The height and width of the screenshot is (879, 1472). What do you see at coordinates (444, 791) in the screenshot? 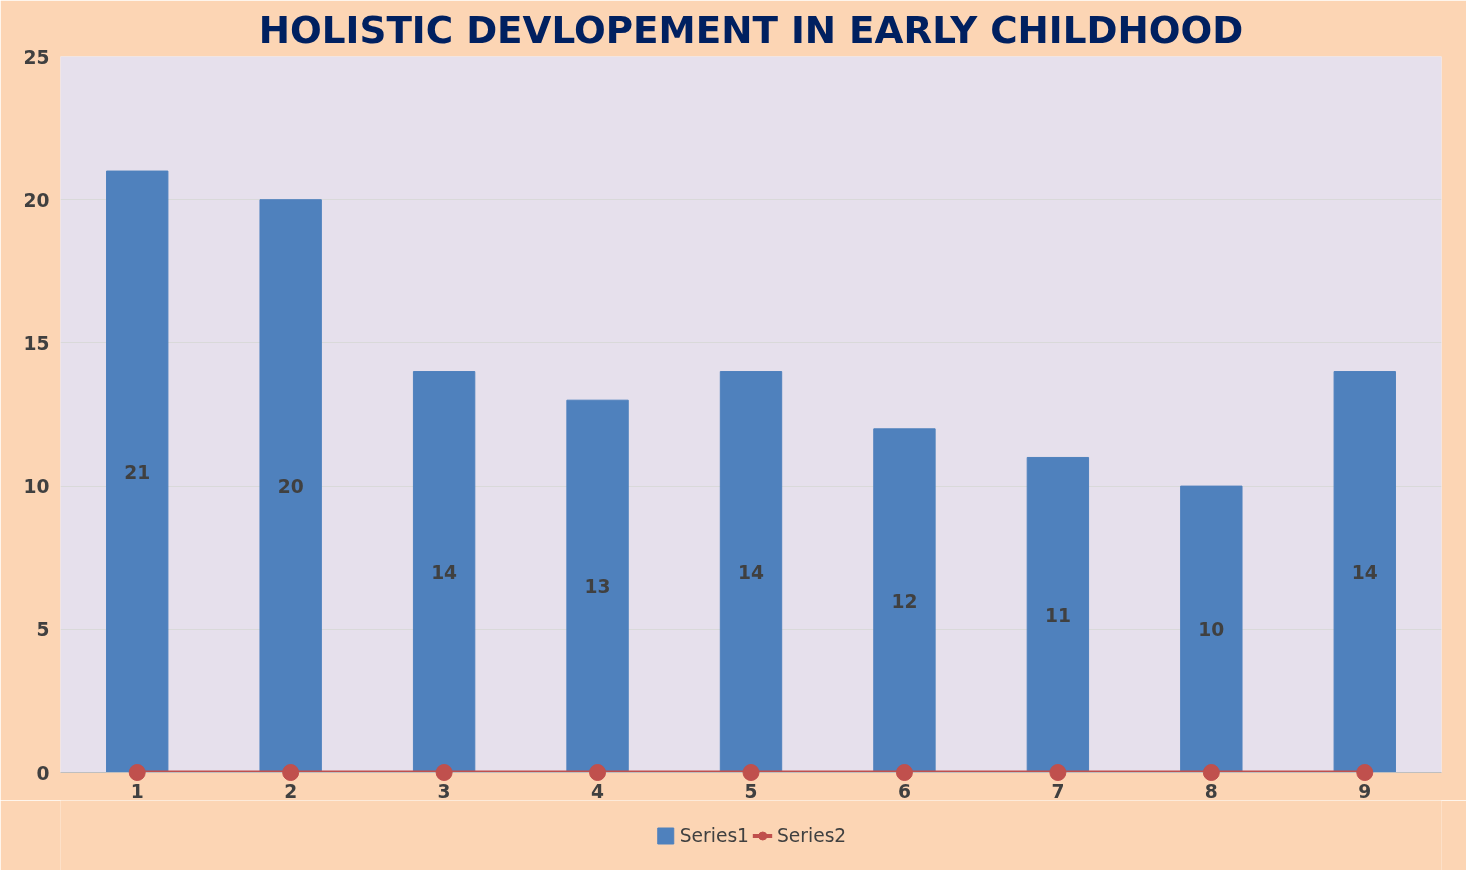
I see `x-tick-label: 3` at bounding box center [444, 791].